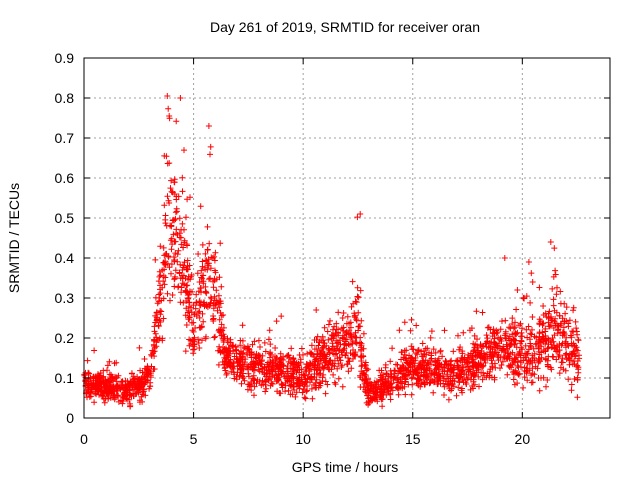  Describe the element at coordinates (65, 138) in the screenshot. I see `y-tick-label: 0.7` at that location.